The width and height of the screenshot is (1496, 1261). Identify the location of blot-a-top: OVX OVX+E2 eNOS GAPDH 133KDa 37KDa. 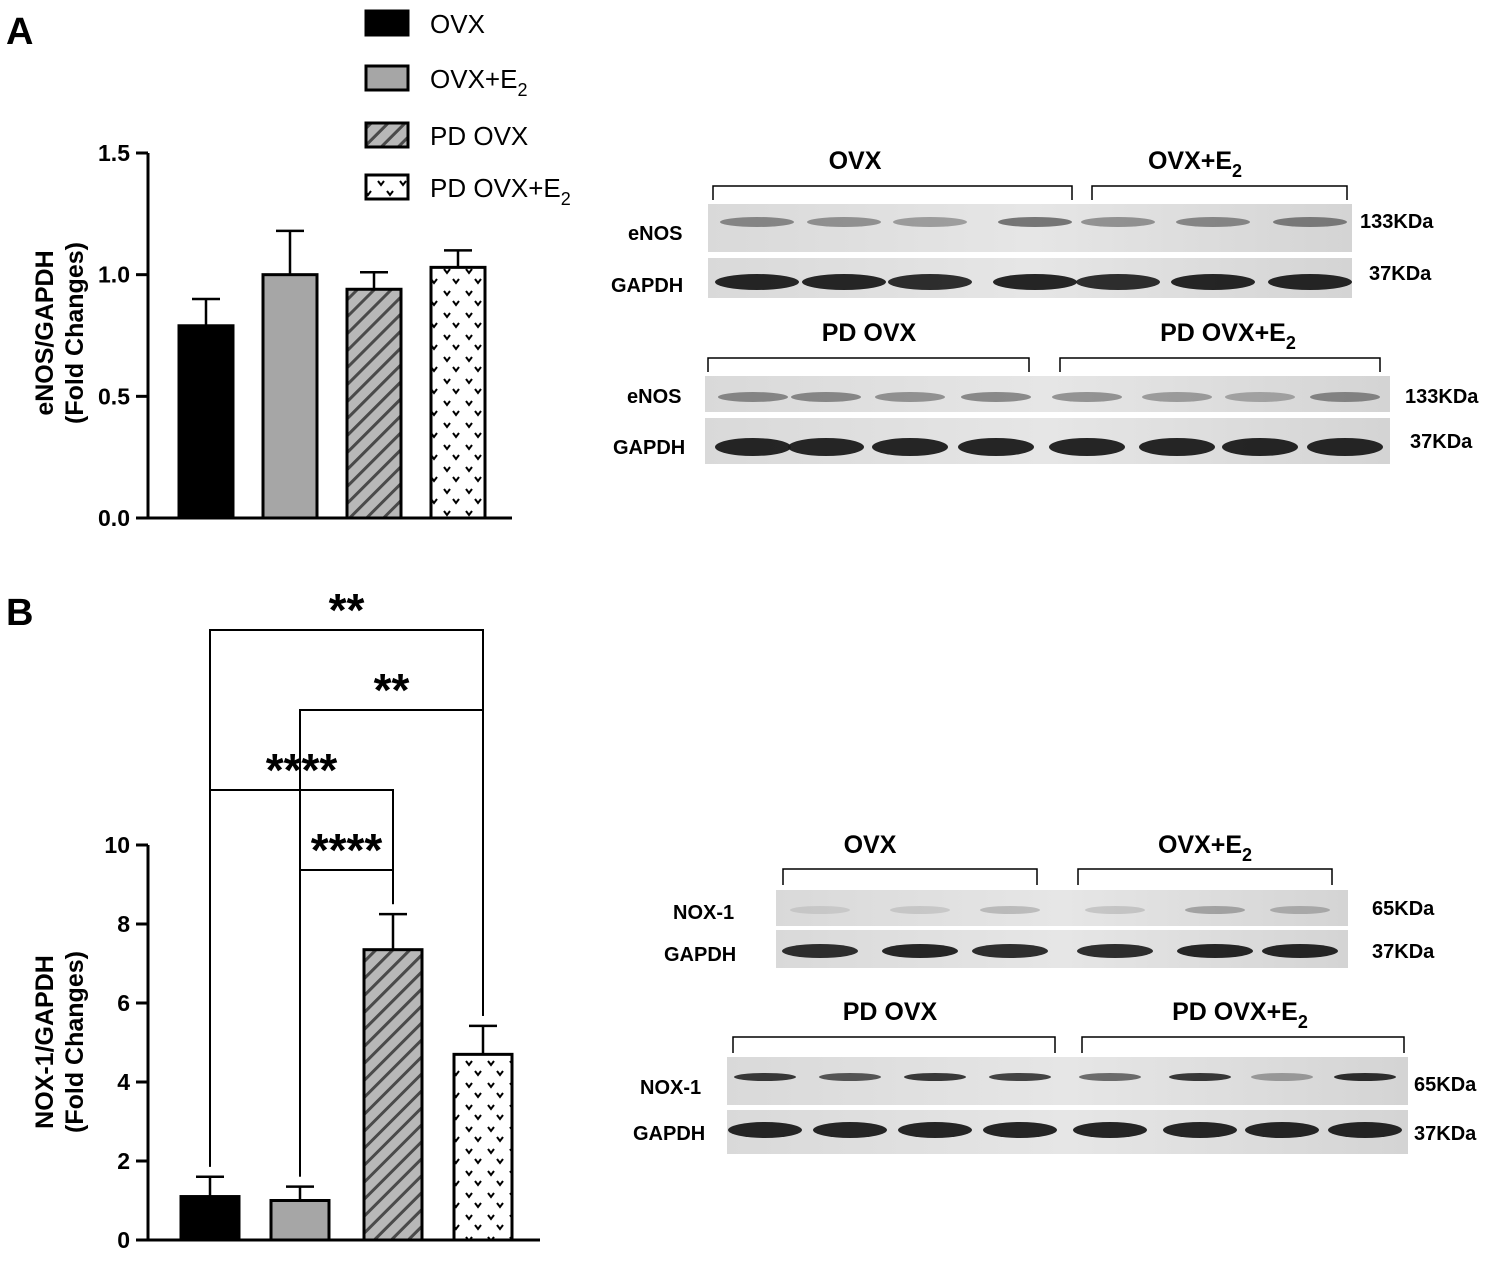
(1022, 222).